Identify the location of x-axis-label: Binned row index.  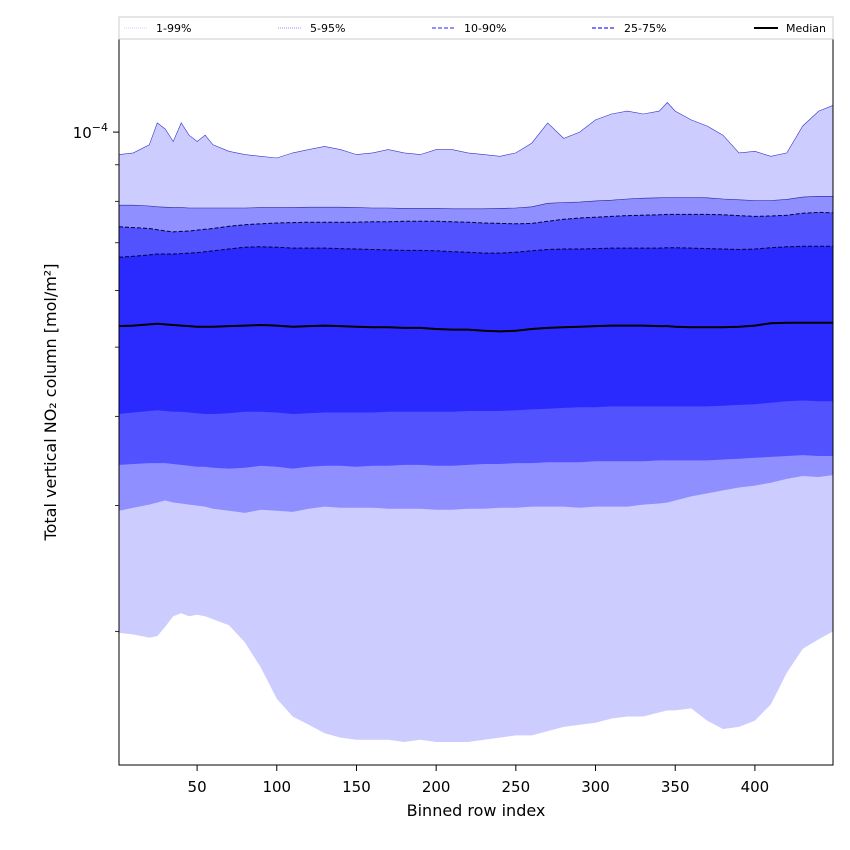
(476, 810).